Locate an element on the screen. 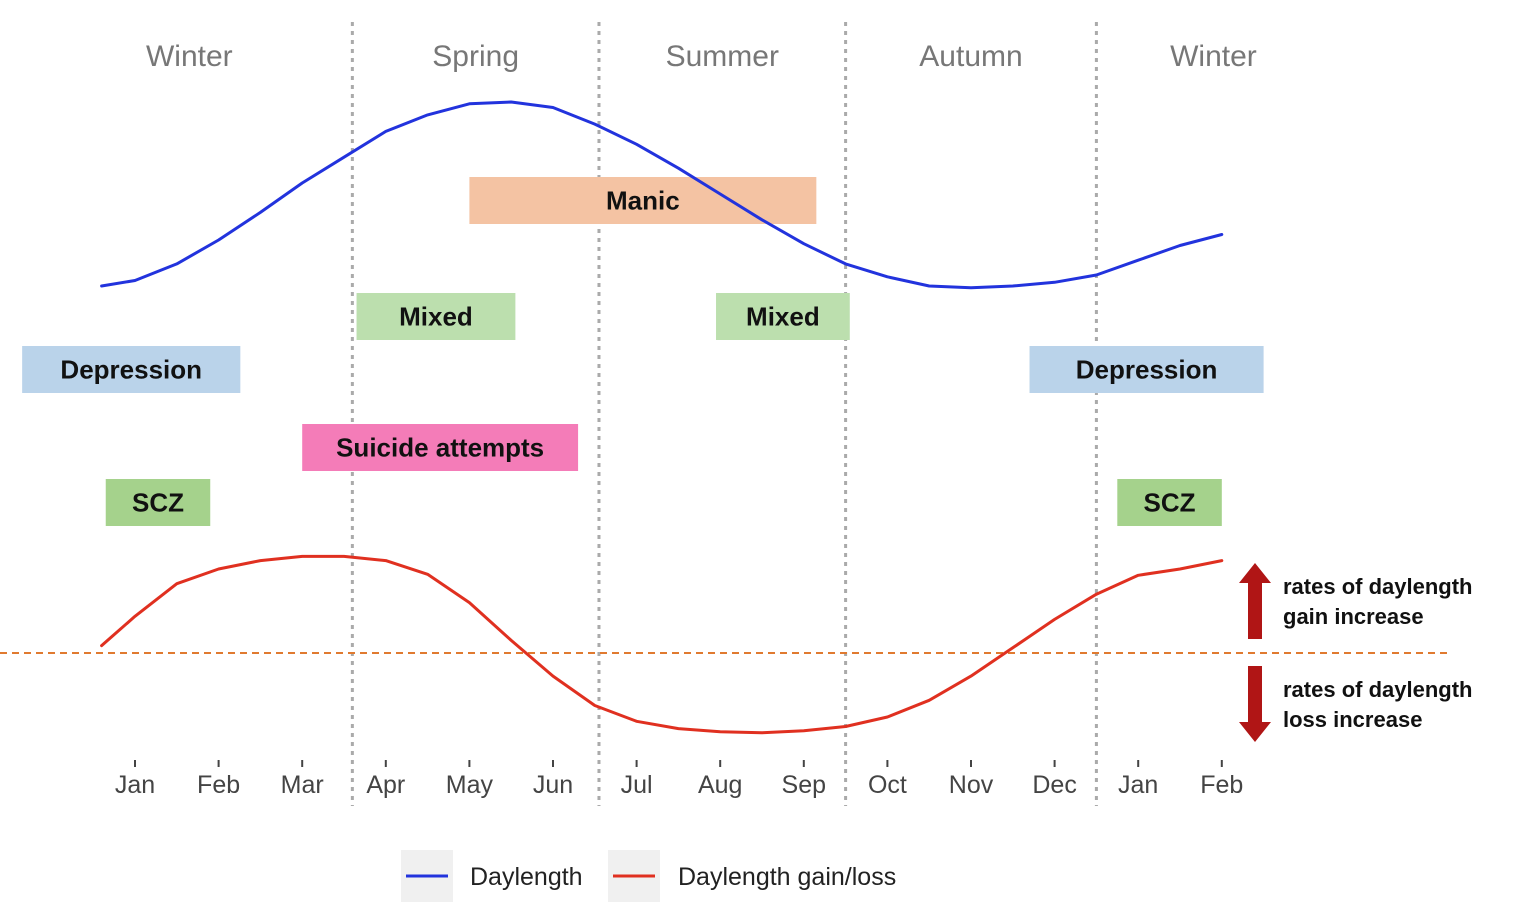 The height and width of the screenshot is (914, 1515). legend-label-daylength: Daylength is located at coordinates (526, 877).